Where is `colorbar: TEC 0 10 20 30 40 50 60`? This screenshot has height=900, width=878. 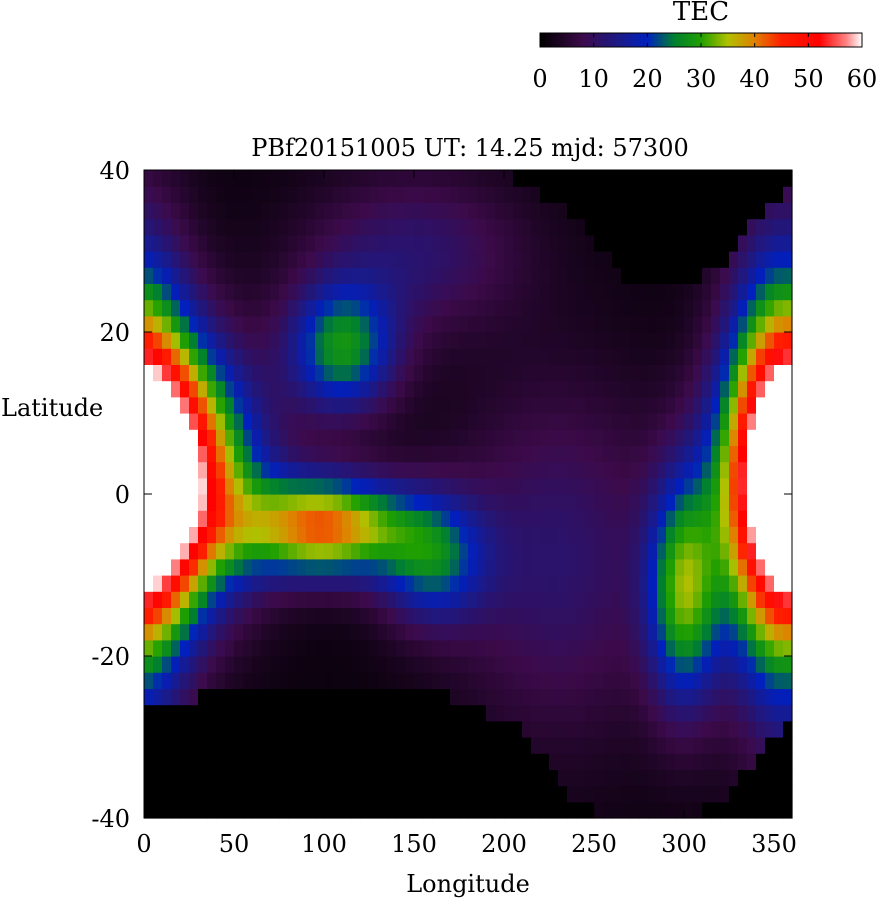
colorbar: TEC 0 10 20 30 40 50 60 is located at coordinates (704, 46).